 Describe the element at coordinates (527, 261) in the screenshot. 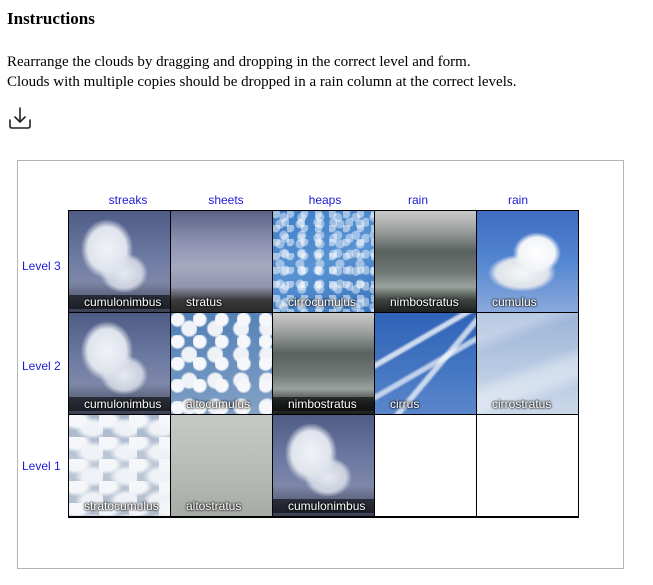

I see `cloud-card-cumulus: cumulus` at that location.